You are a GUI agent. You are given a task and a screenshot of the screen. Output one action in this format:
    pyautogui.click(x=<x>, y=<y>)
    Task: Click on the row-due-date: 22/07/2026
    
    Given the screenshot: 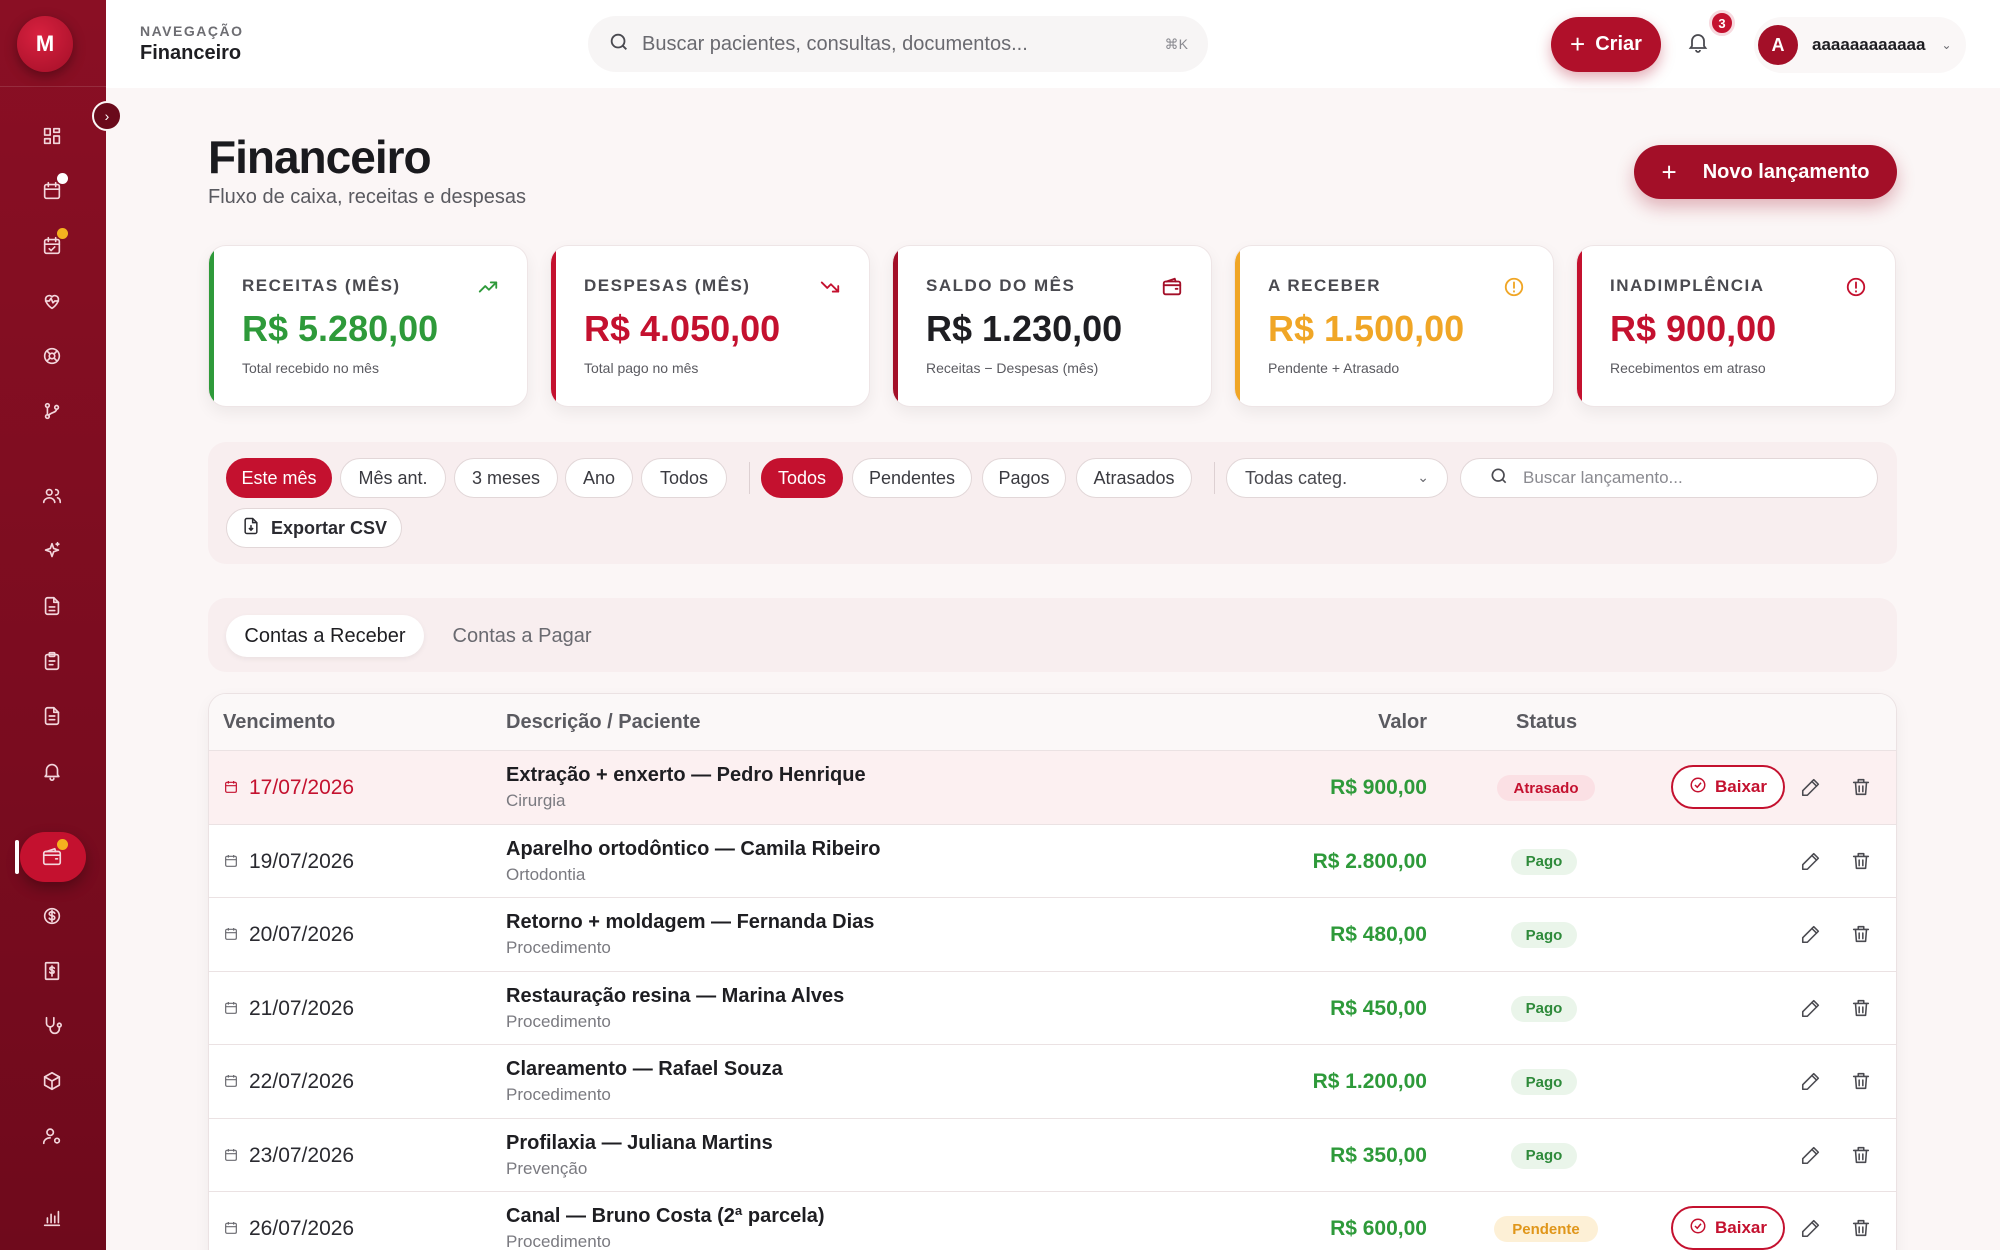 What is the action you would take?
    pyautogui.click(x=302, y=1081)
    